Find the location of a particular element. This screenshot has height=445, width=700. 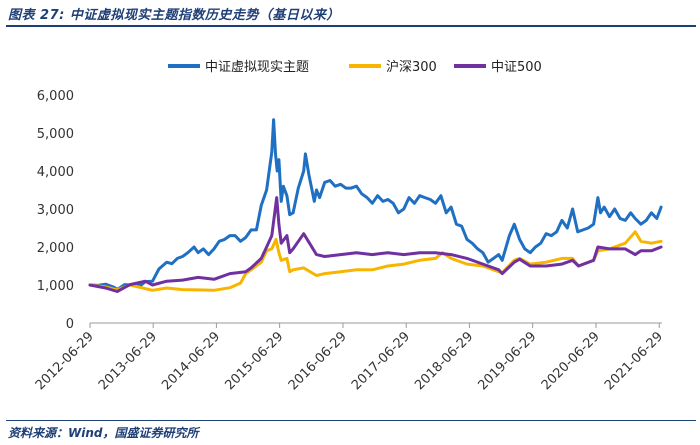

x-tick-label: 2012-06-29 is located at coordinates (65, 361).